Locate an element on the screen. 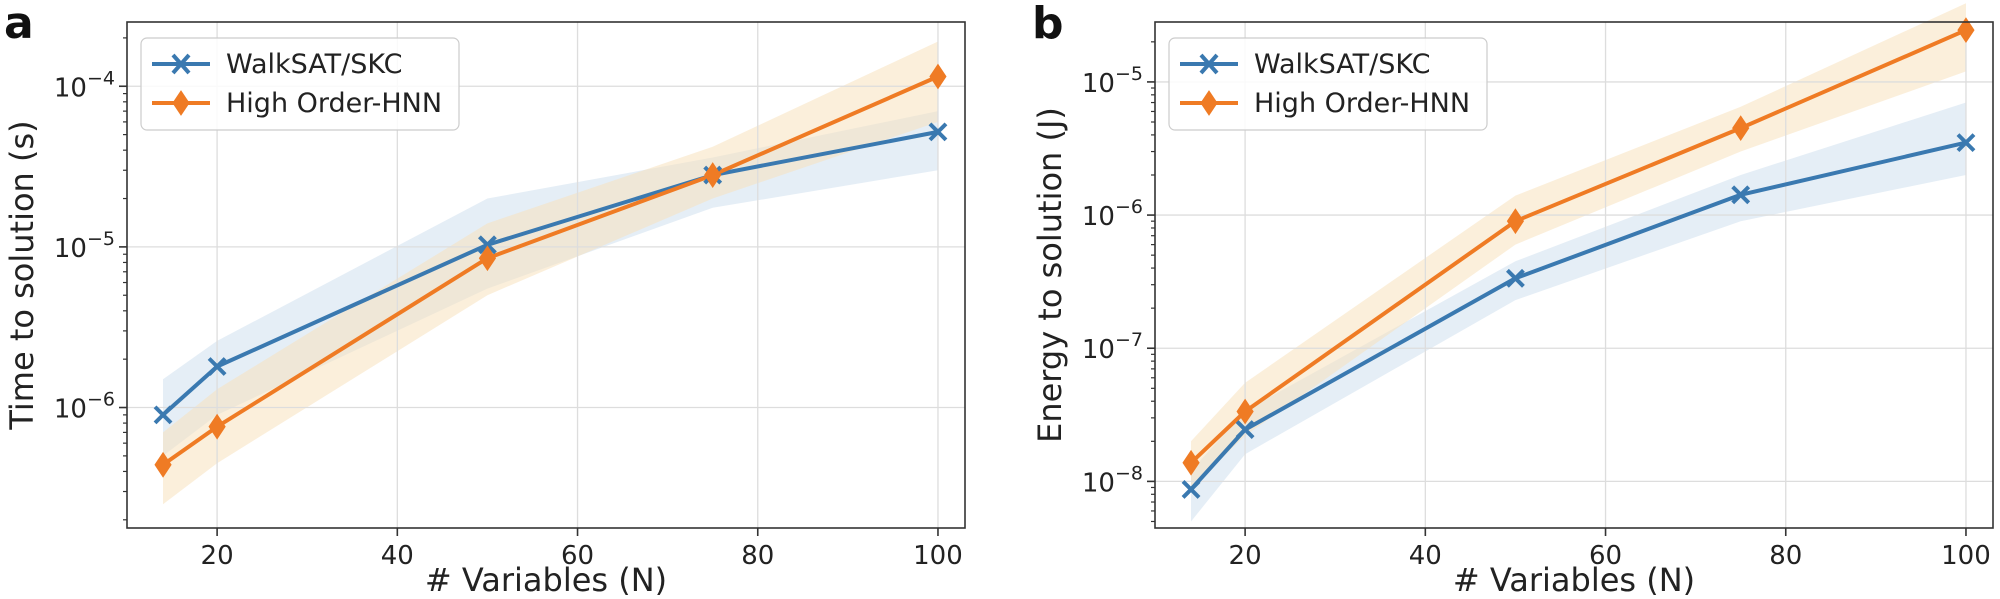  panel-a-x-axis-label: # Variables (N) is located at coordinates (546, 580).